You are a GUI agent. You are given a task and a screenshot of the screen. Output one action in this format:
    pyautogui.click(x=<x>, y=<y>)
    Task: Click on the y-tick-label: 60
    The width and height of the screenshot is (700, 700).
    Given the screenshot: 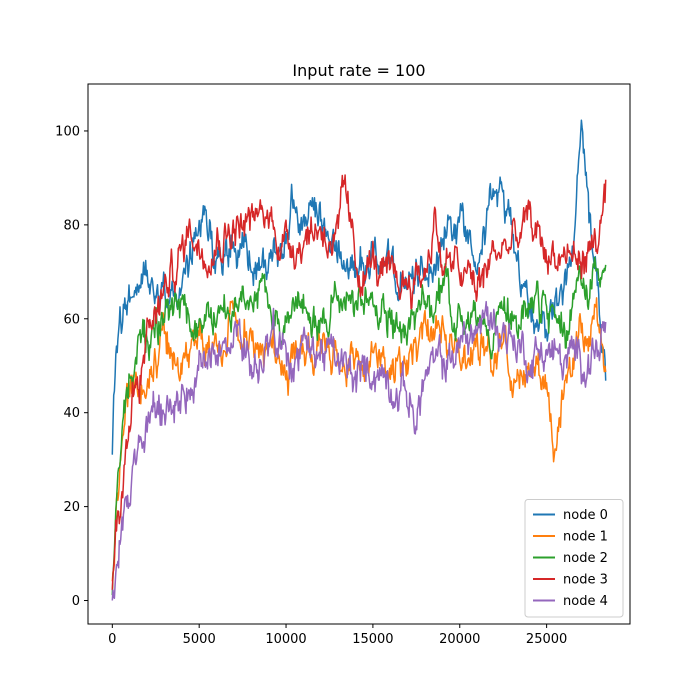 What is the action you would take?
    pyautogui.click(x=71, y=319)
    